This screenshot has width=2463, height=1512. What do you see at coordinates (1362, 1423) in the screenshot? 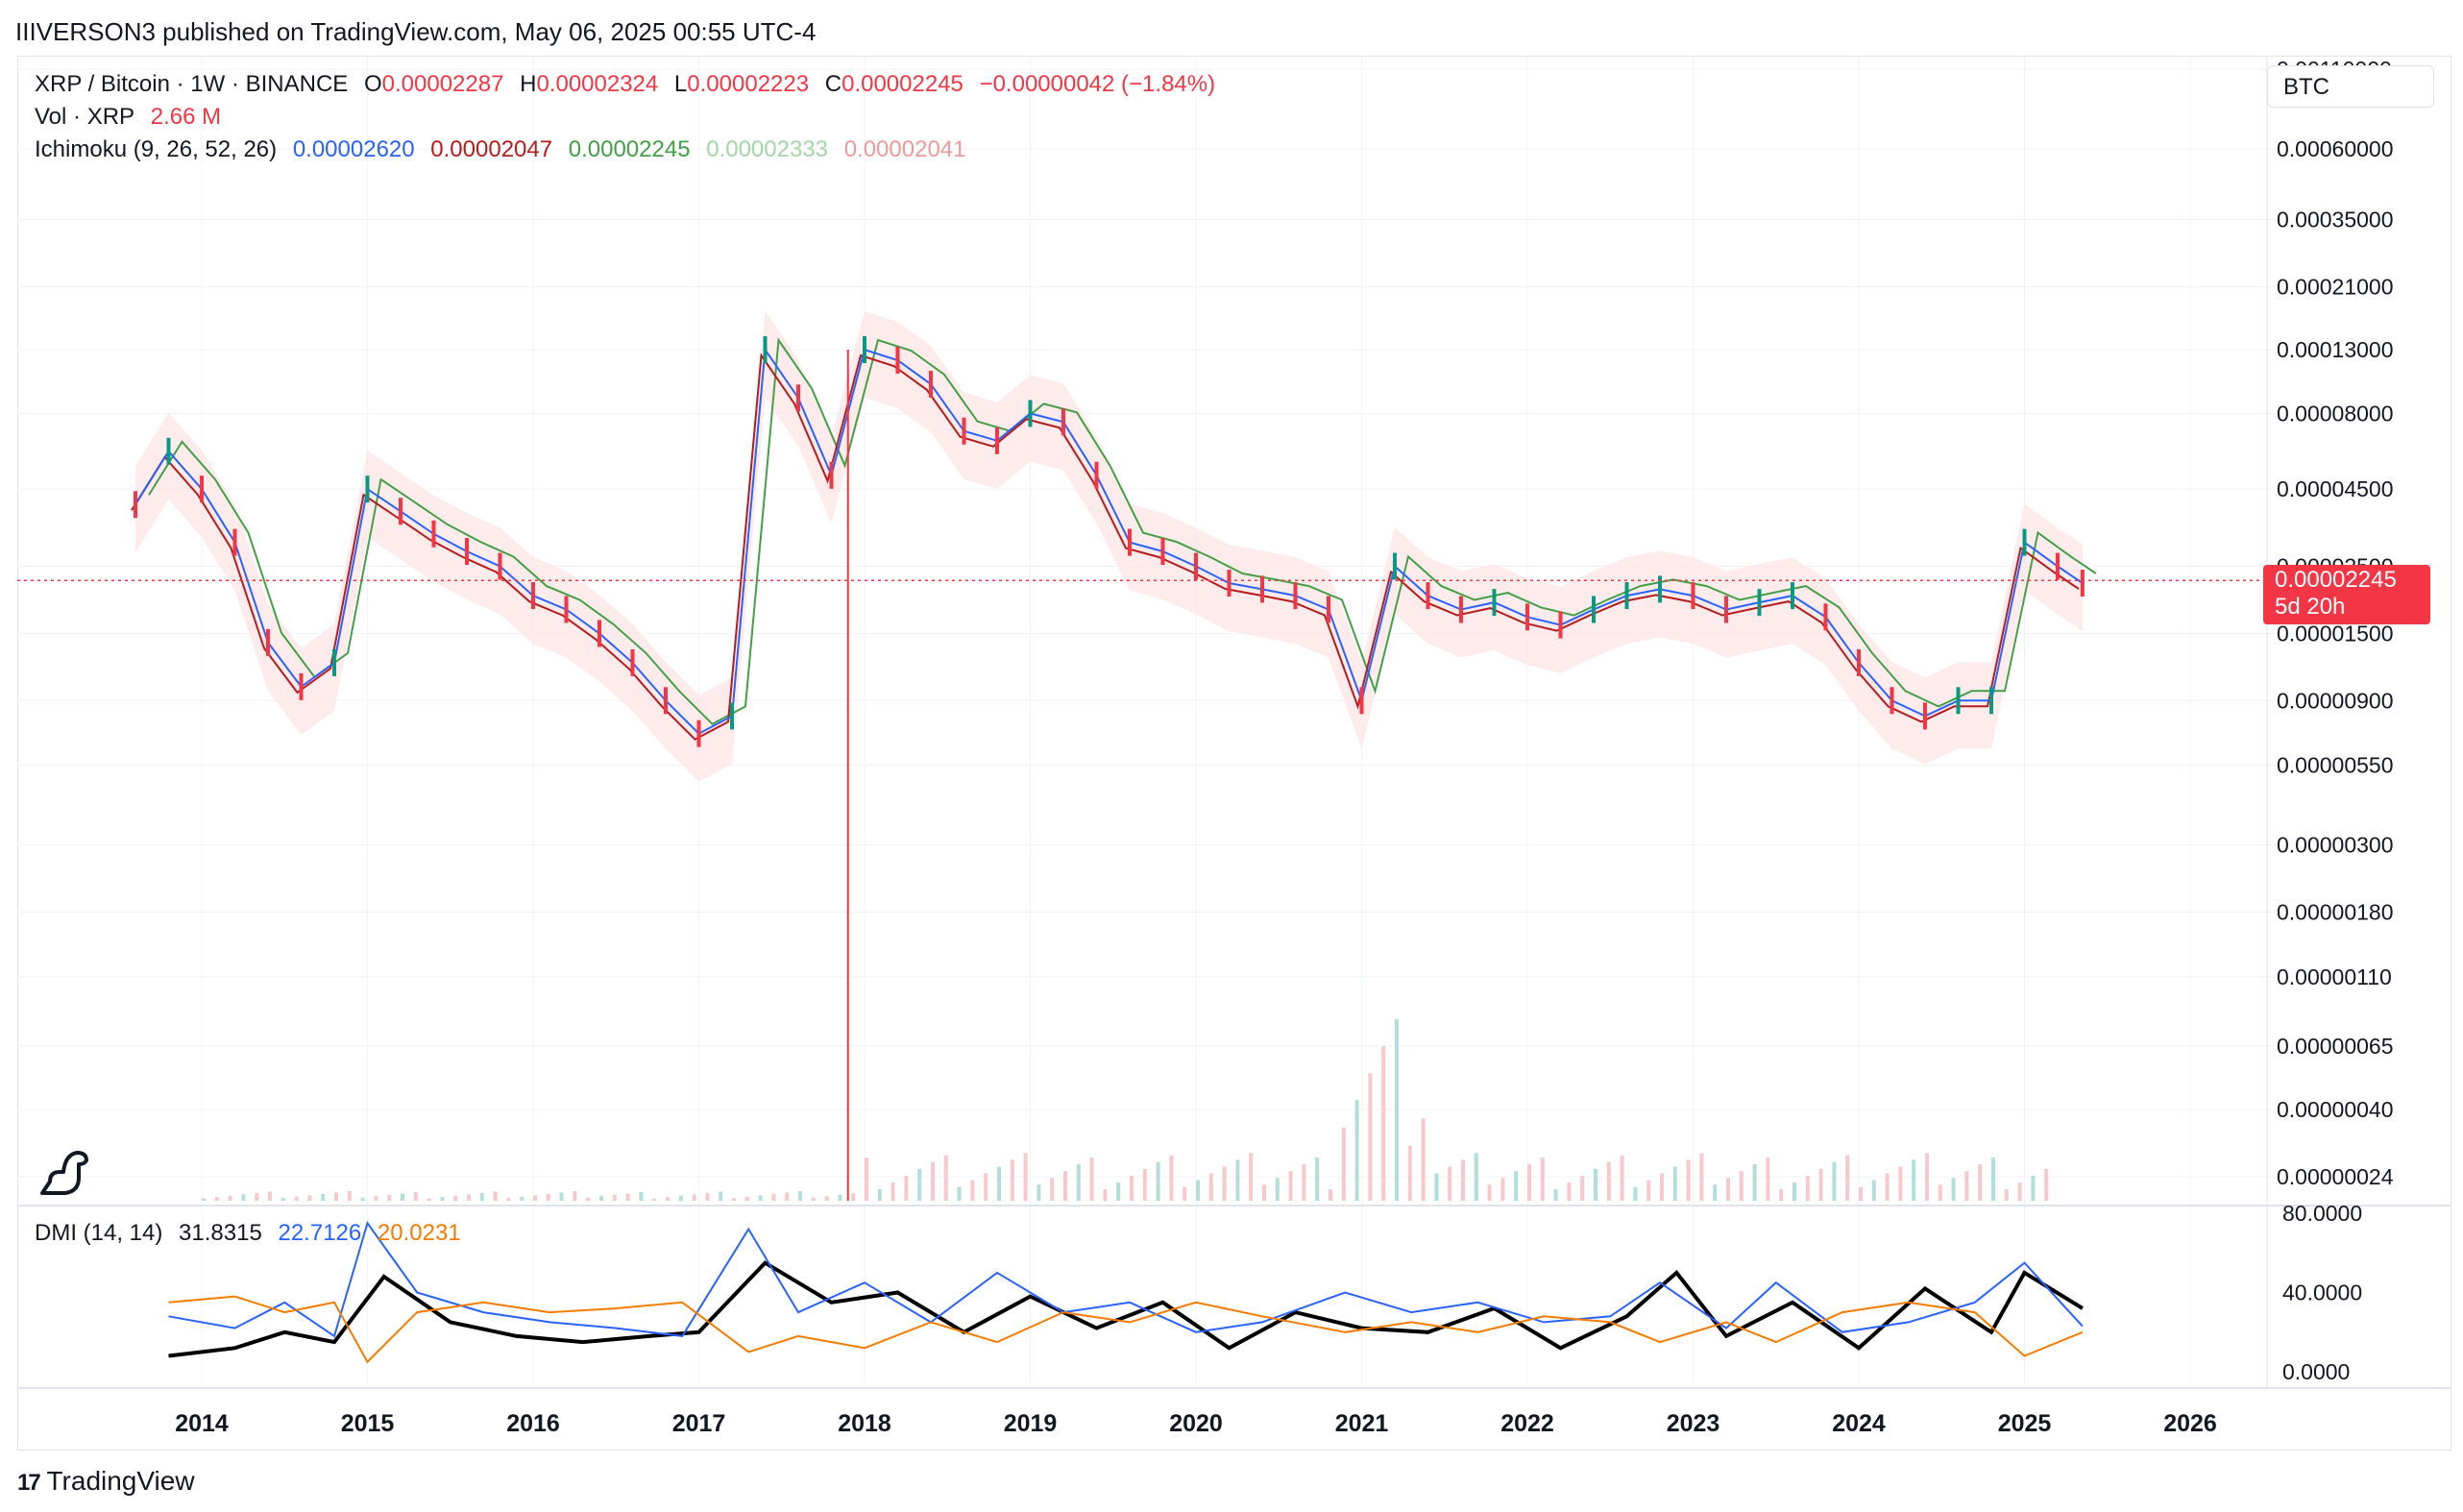
I see `x-tick-label: 2021` at bounding box center [1362, 1423].